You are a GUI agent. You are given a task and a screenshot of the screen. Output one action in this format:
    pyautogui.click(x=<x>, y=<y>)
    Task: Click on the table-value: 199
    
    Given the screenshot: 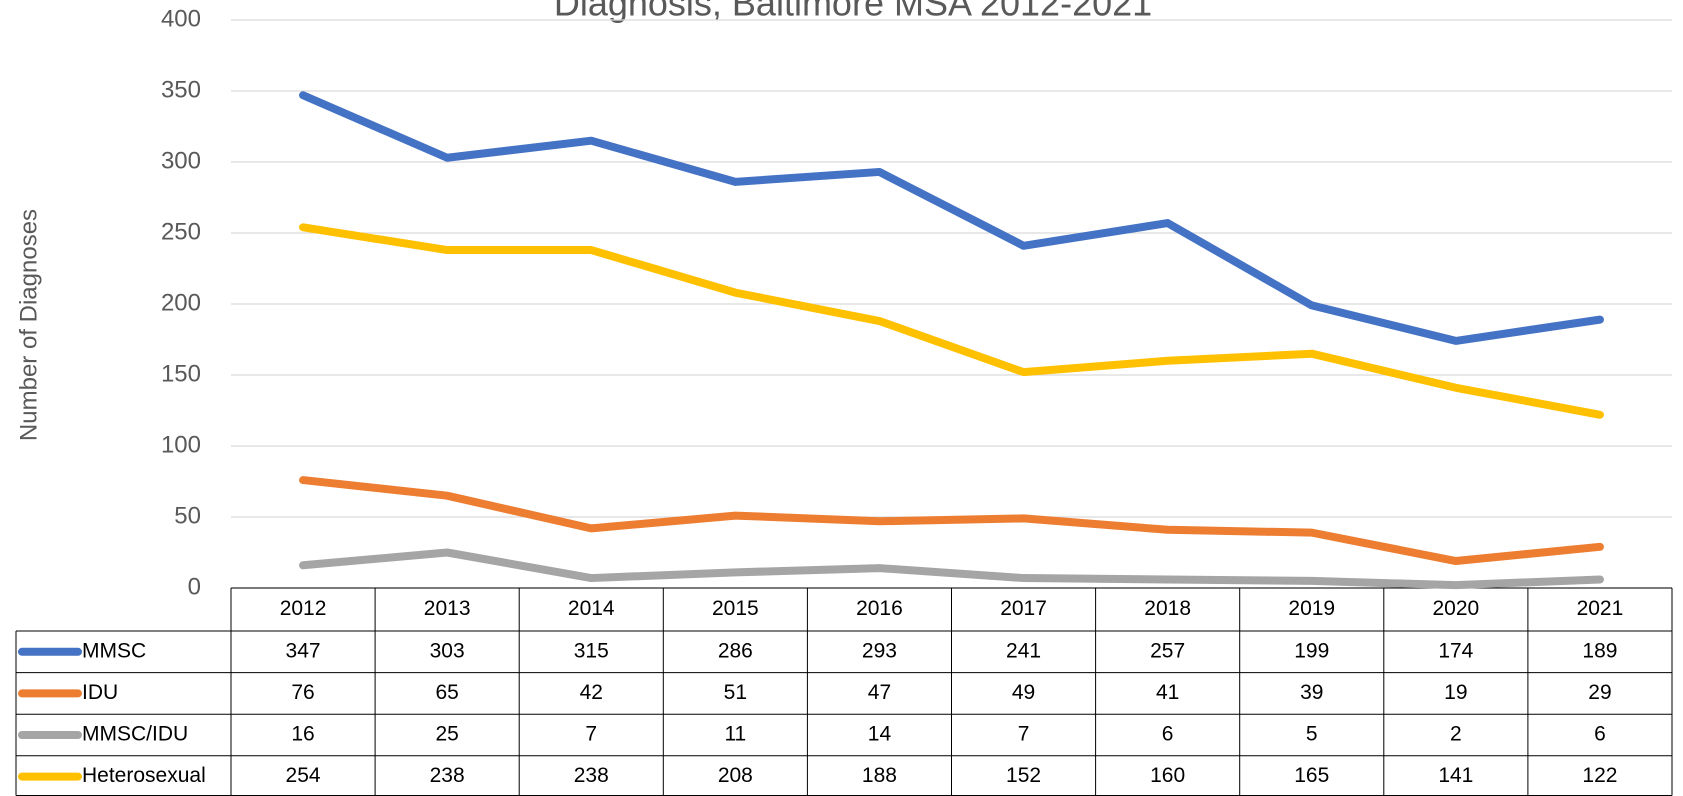 What is the action you would take?
    pyautogui.click(x=1311, y=650)
    